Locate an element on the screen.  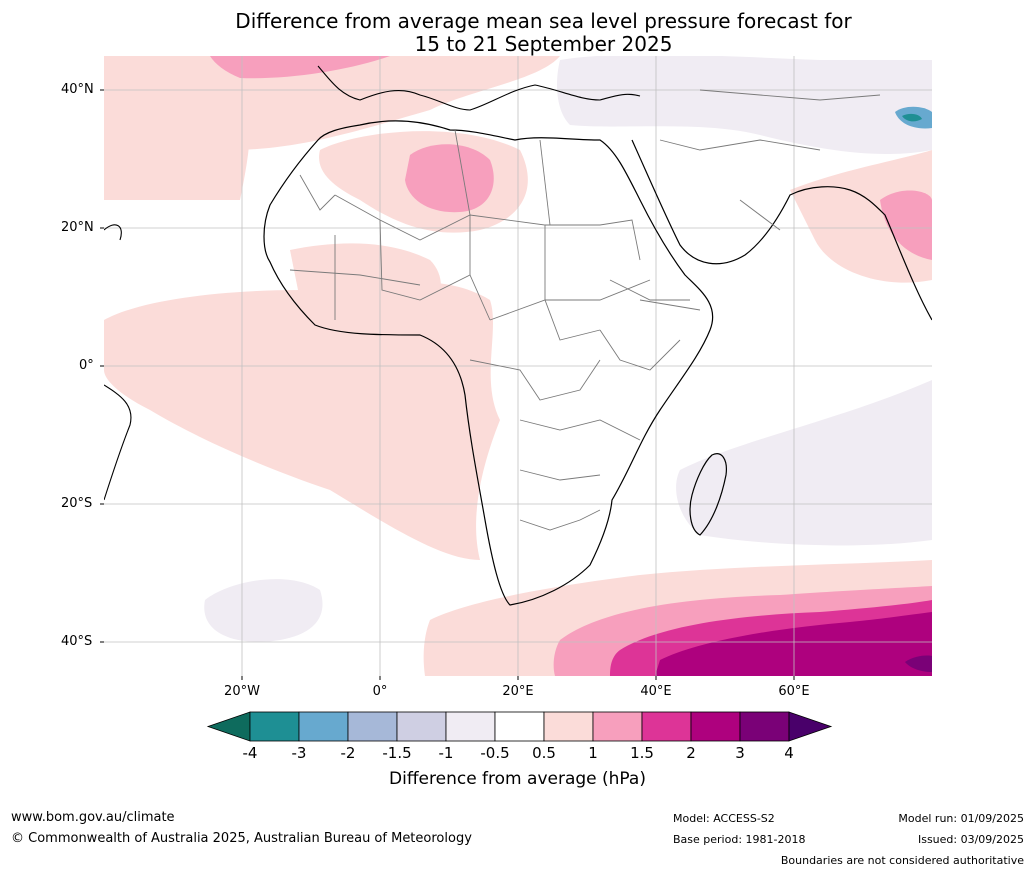
anomaly-region-atlantic-equatorial is located at coordinates (302, 420).